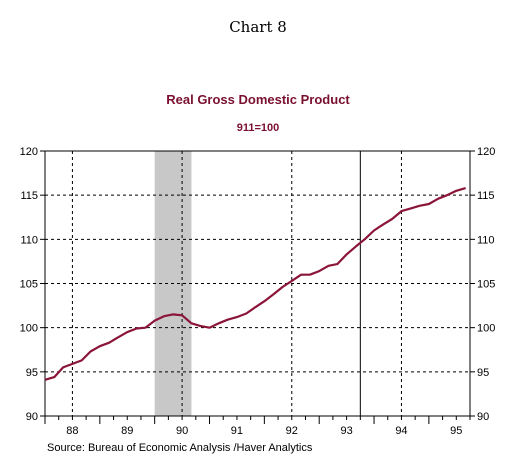 Image resolution: width=518 pixels, height=460 pixels. Describe the element at coordinates (483, 373) in the screenshot. I see `y-tick-label-right: 95` at that location.